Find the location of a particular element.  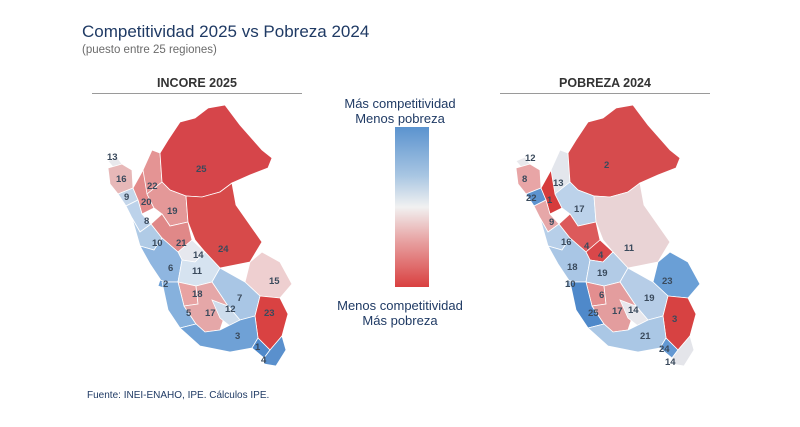

legend-bottom-line2: Más pobreza is located at coordinates (400, 320).